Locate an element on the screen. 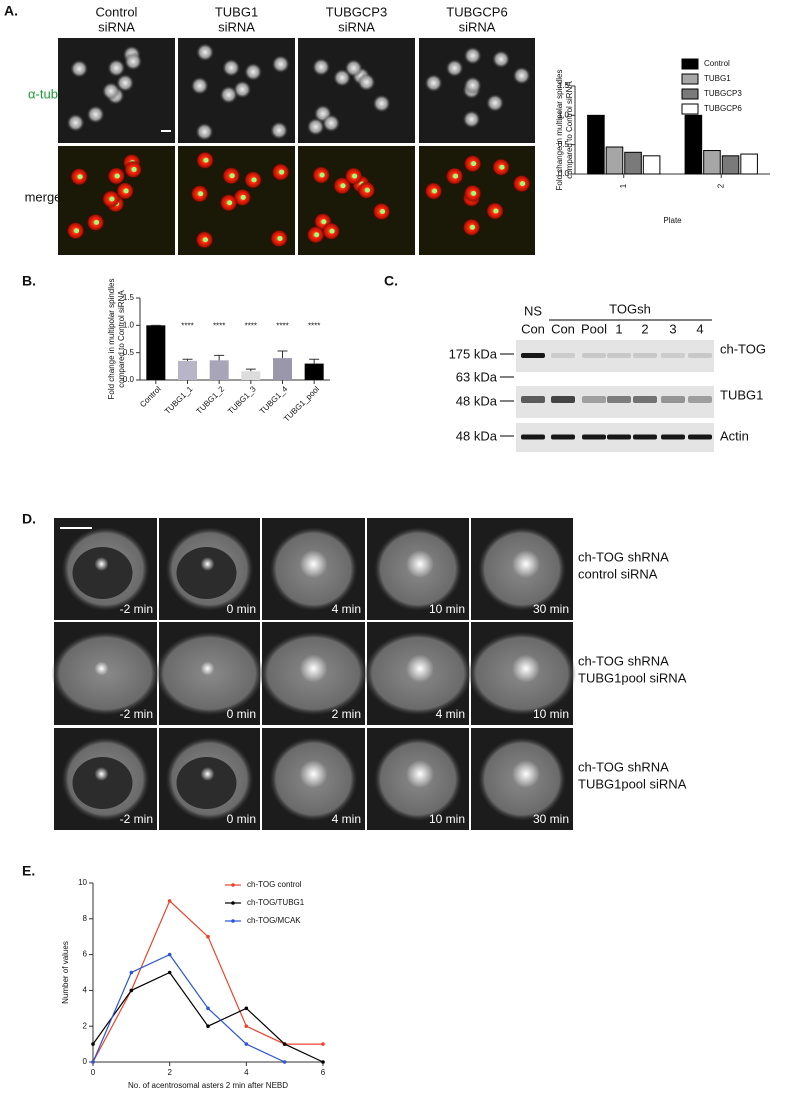 This screenshot has height=1097, width=787. lane-label: 1 is located at coordinates (618, 328).